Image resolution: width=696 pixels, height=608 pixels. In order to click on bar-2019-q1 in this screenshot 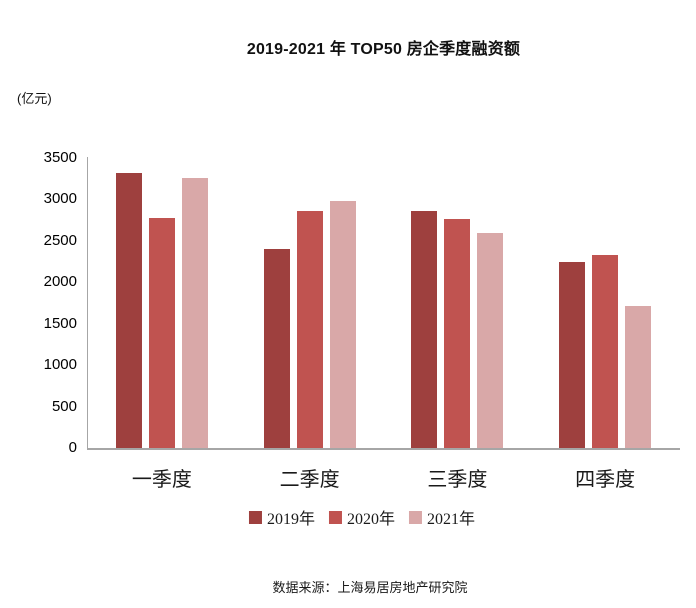, I will do `click(128, 310)`.